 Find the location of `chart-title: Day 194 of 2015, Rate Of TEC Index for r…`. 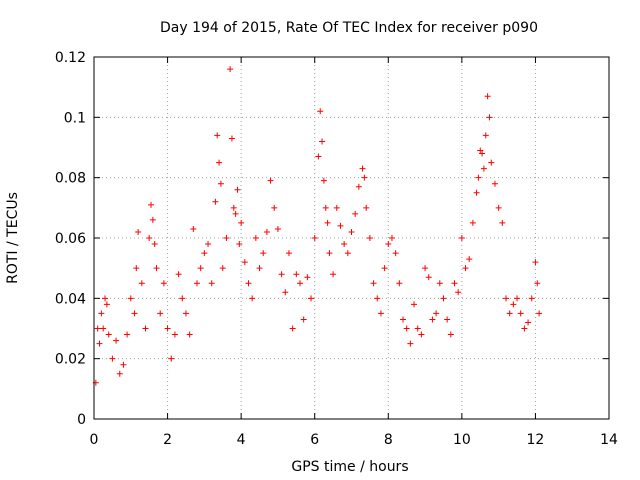

chart-title: Day 194 of 2015, Rate Of TEC Index for r… is located at coordinates (349, 28).